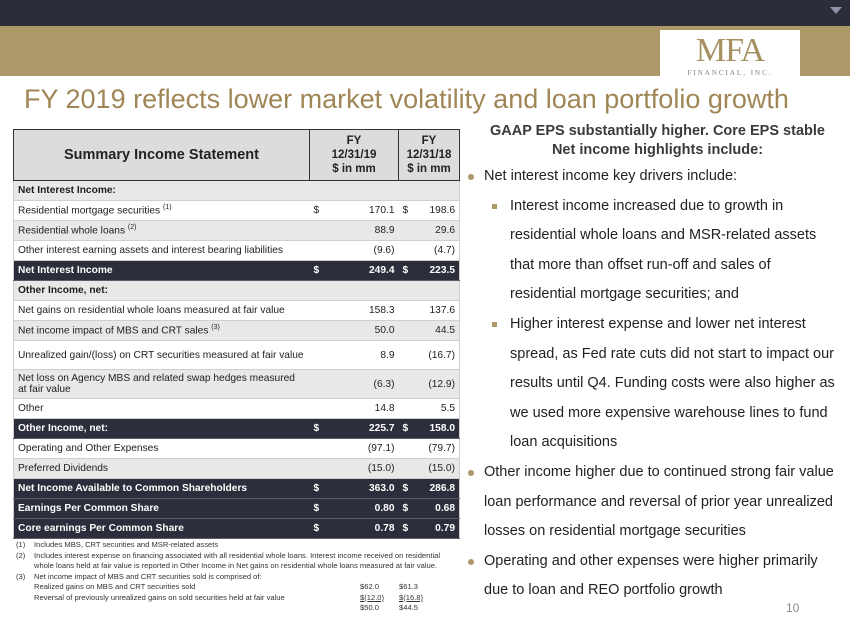 Image resolution: width=850 pixels, height=638 pixels. What do you see at coordinates (389, 607) in the screenshot?
I see `footnote-recon-total: $50.0 $44.5` at bounding box center [389, 607].